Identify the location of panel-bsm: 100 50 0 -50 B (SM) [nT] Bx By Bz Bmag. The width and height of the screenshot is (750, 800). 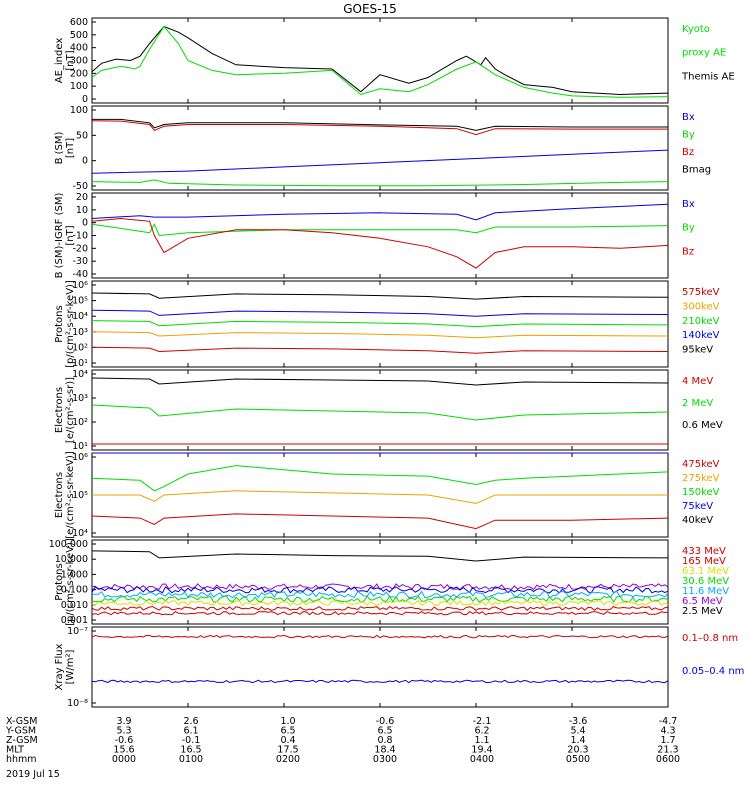
(382, 148).